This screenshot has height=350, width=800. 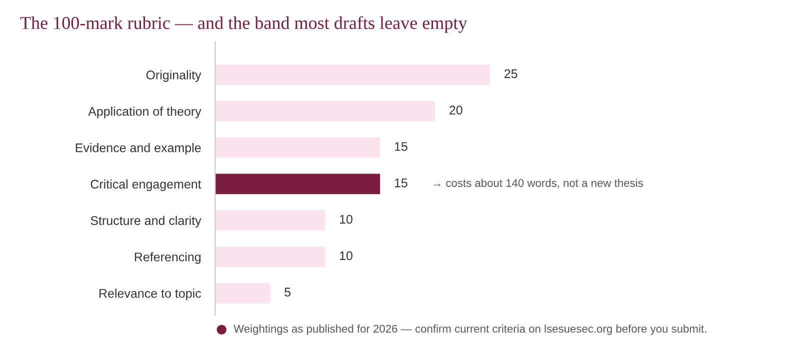 I want to click on y-tick-label: Critical engagement, so click(x=146, y=185).